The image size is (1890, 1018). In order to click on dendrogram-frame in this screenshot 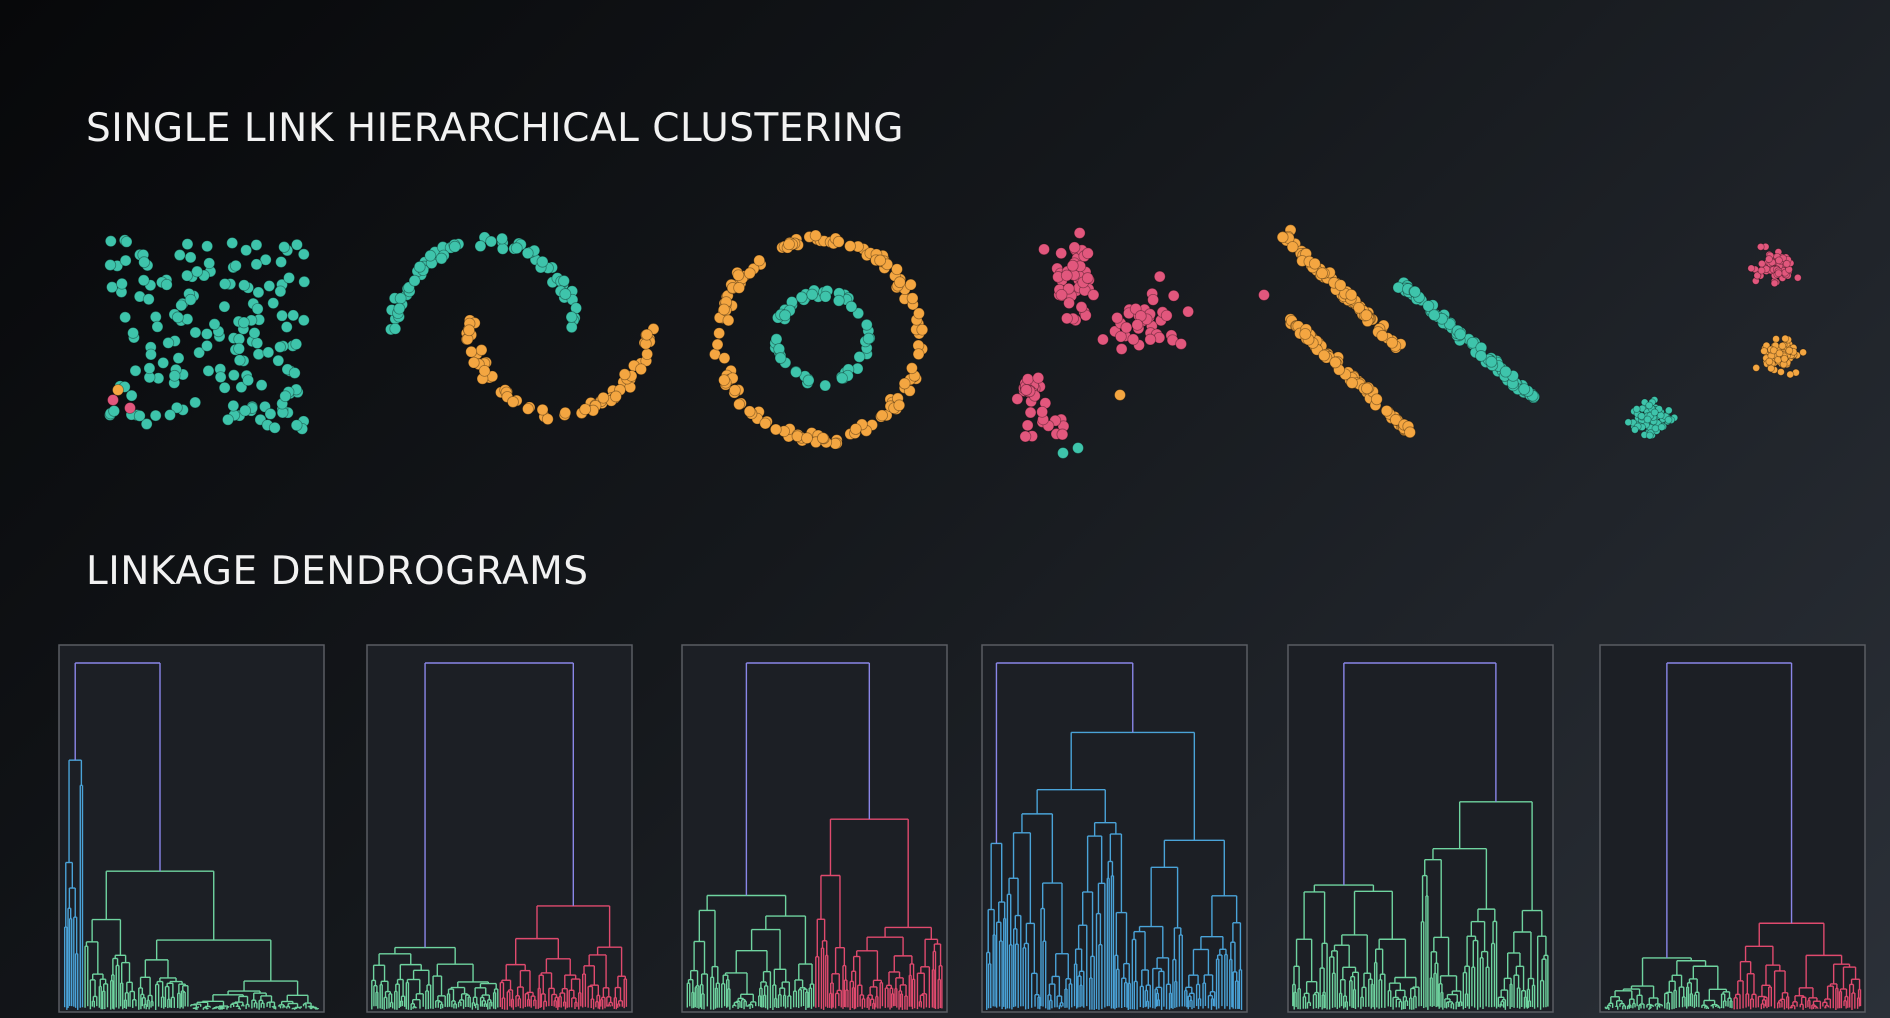, I will do `click(814, 828)`.